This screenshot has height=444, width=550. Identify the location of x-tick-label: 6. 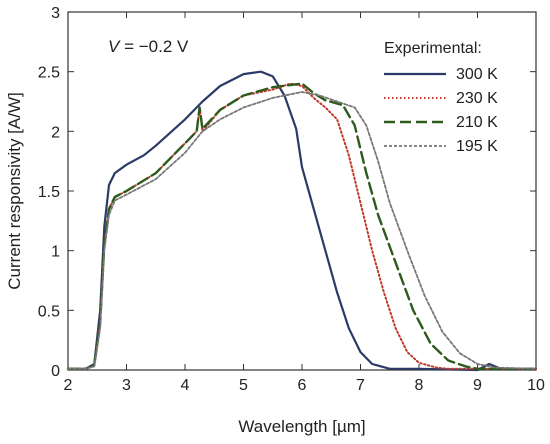
(302, 385).